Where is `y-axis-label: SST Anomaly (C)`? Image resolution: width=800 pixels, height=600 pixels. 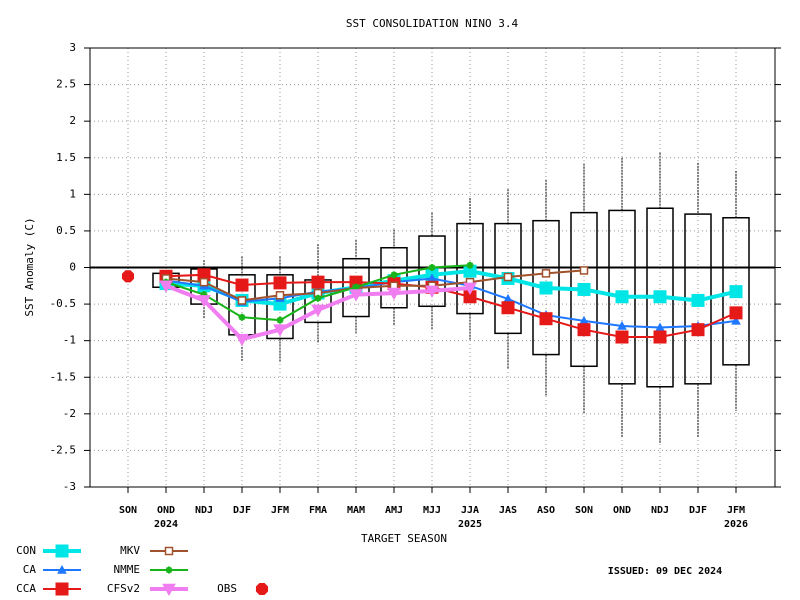 y-axis-label: SST Anomaly (C) is located at coordinates (29, 266).